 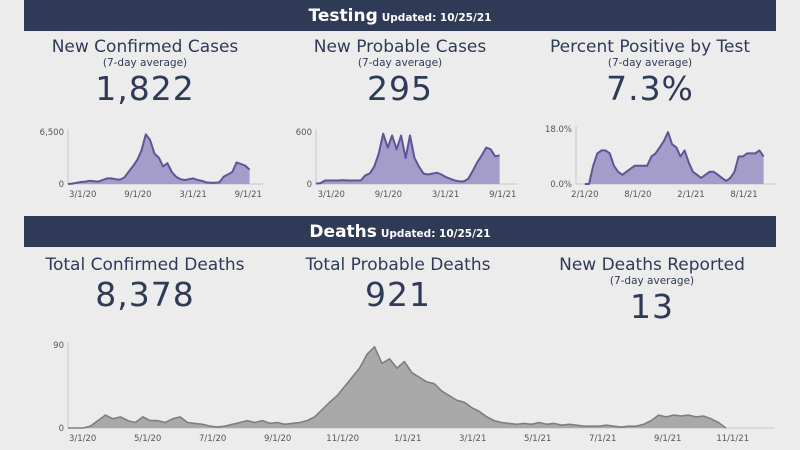 What do you see at coordinates (558, 130) in the screenshot?
I see `y-tick-label: 18.0%` at bounding box center [558, 130].